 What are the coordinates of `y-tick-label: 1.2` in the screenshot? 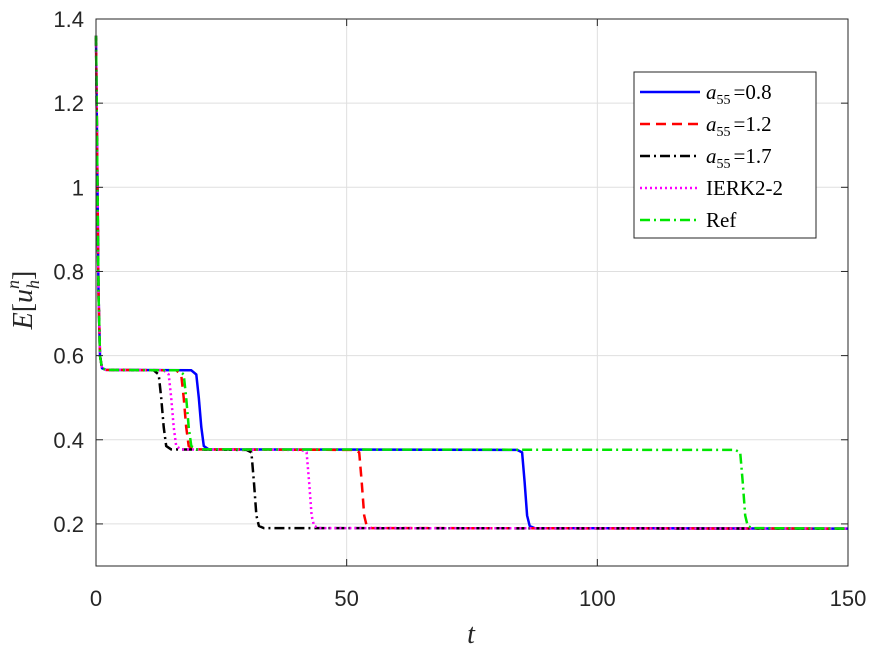 It's located at (68, 103).